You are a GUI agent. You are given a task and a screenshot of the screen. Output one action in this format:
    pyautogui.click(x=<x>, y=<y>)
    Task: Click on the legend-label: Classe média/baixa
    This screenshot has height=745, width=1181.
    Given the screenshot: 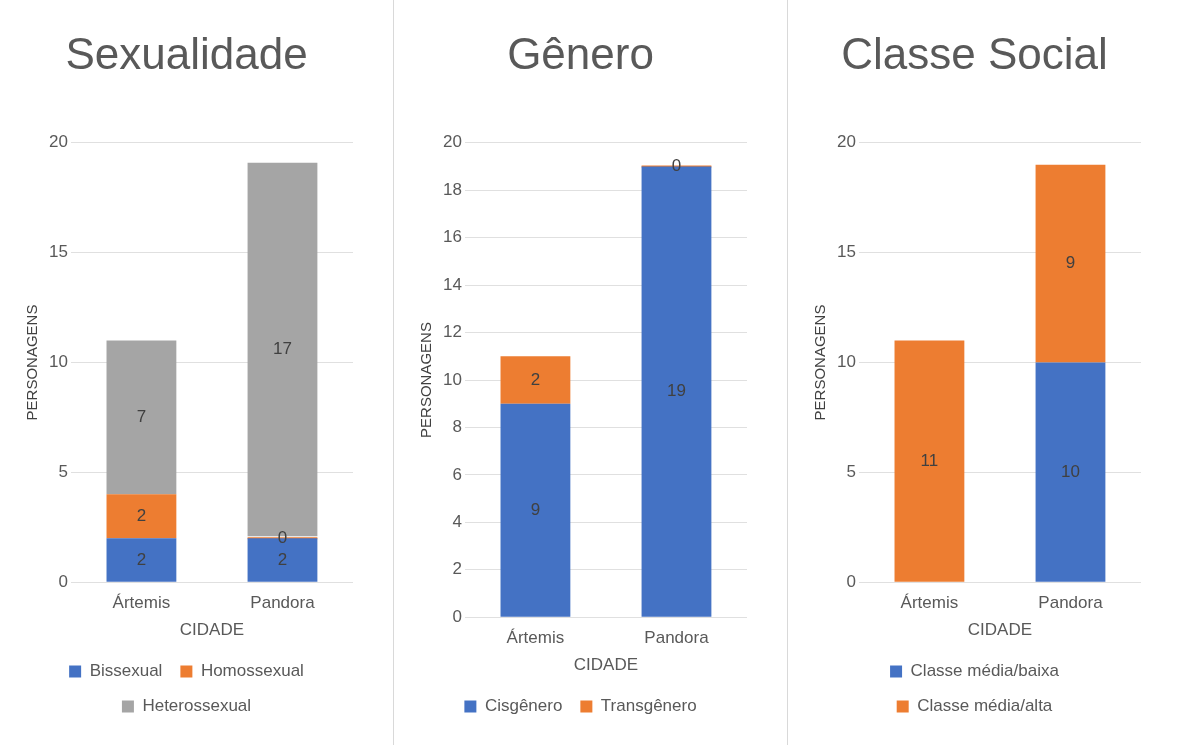 What is the action you would take?
    pyautogui.click(x=985, y=671)
    